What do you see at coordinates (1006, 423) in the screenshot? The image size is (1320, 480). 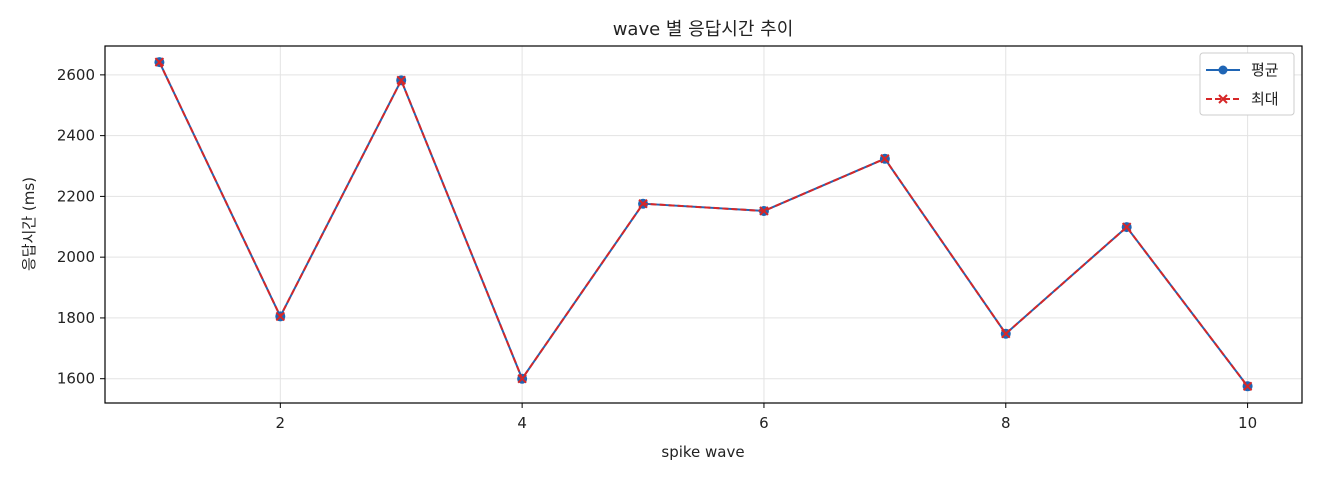 I see `x-tick-label: 8` at bounding box center [1006, 423].